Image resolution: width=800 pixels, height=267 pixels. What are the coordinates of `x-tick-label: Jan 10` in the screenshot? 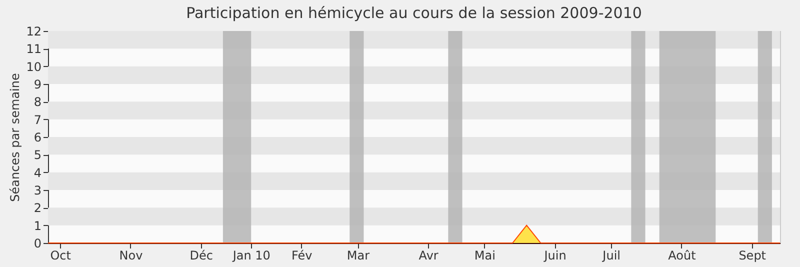 It's located at (251, 255).